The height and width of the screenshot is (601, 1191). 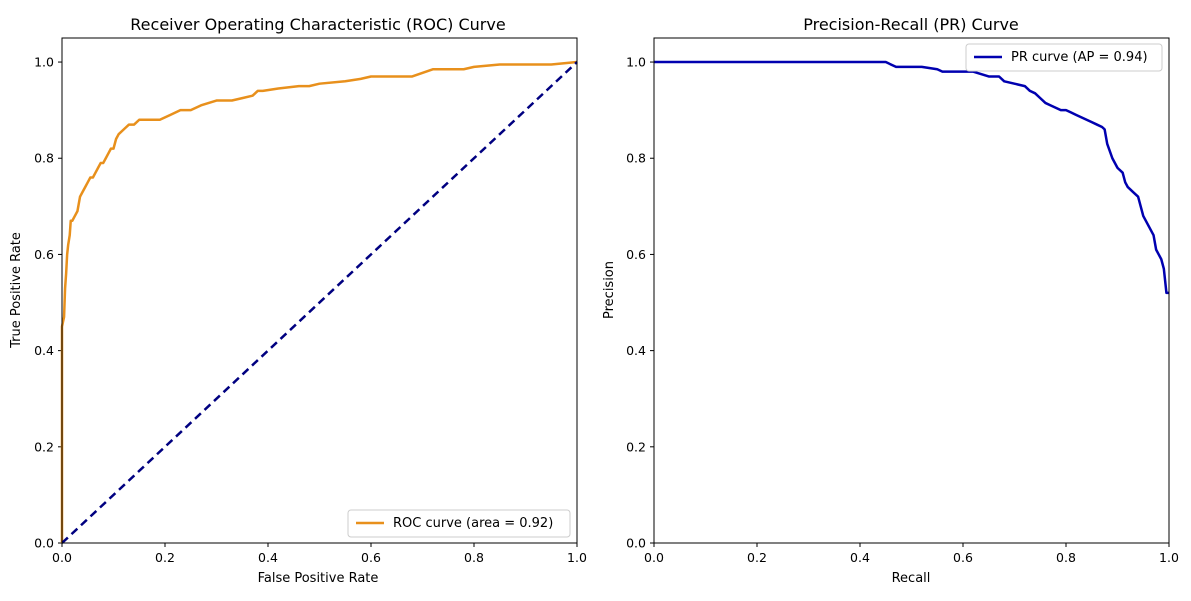 What do you see at coordinates (636, 350) in the screenshot?
I see `pr-y-tick-label: 0.4` at bounding box center [636, 350].